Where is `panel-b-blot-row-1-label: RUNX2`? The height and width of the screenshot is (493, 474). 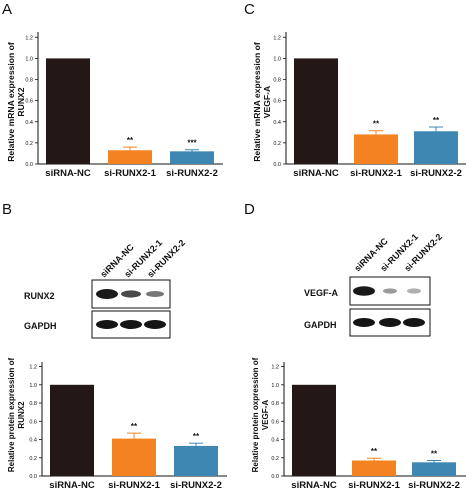 panel-b-blot-row-1-label: RUNX2 is located at coordinates (39, 296).